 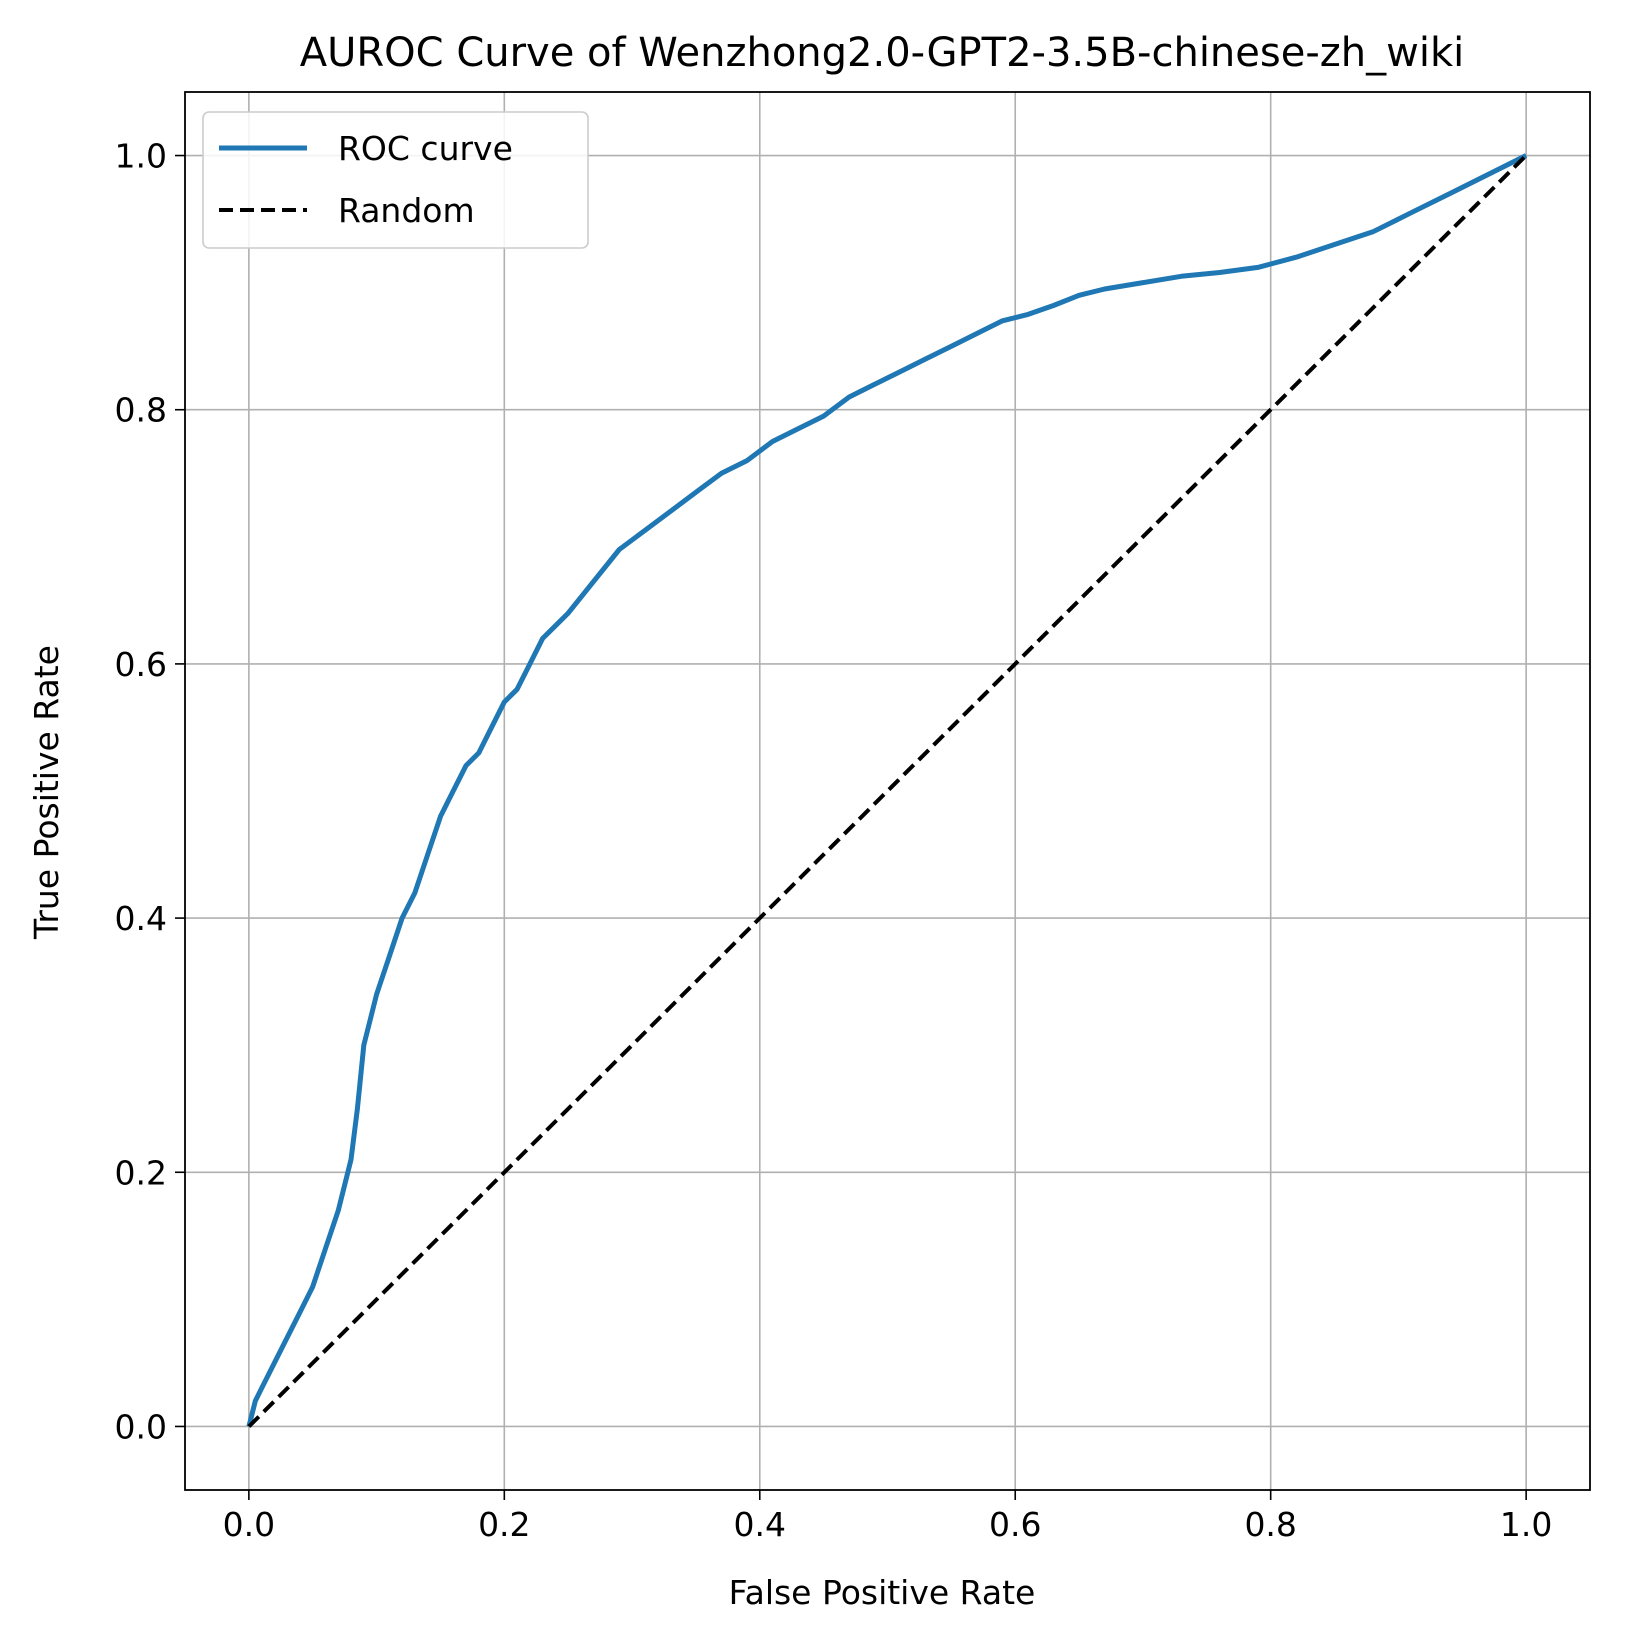 I want to click on y-axis-label: True Positive Rate, so click(x=46, y=792).